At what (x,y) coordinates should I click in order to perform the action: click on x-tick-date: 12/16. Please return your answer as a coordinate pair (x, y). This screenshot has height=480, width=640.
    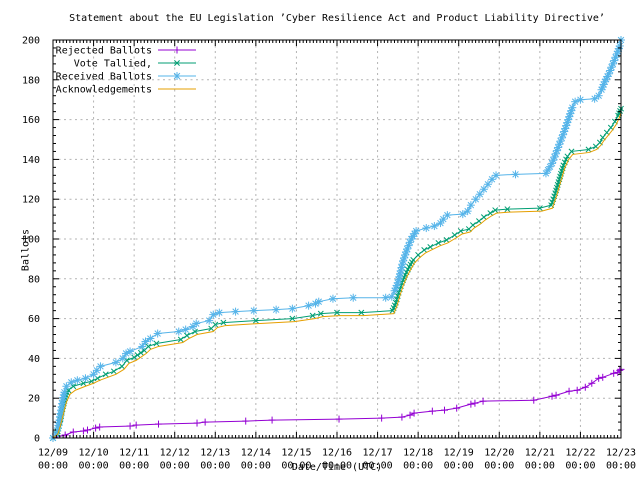
    Looking at the image, I should click on (337, 453).